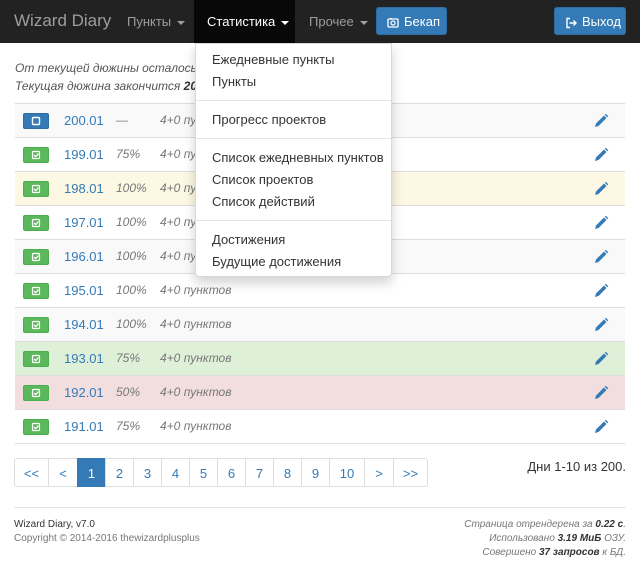 The width and height of the screenshot is (640, 566). Describe the element at coordinates (111, 68) in the screenshot. I see `dozen-remaining-text: От текущей дюжины осталось 5` at that location.